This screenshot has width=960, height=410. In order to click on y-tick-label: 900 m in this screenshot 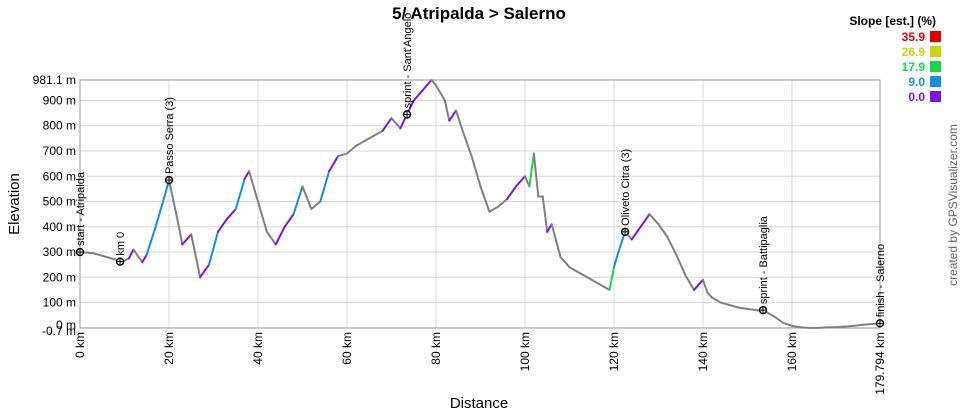, I will do `click(59, 100)`.